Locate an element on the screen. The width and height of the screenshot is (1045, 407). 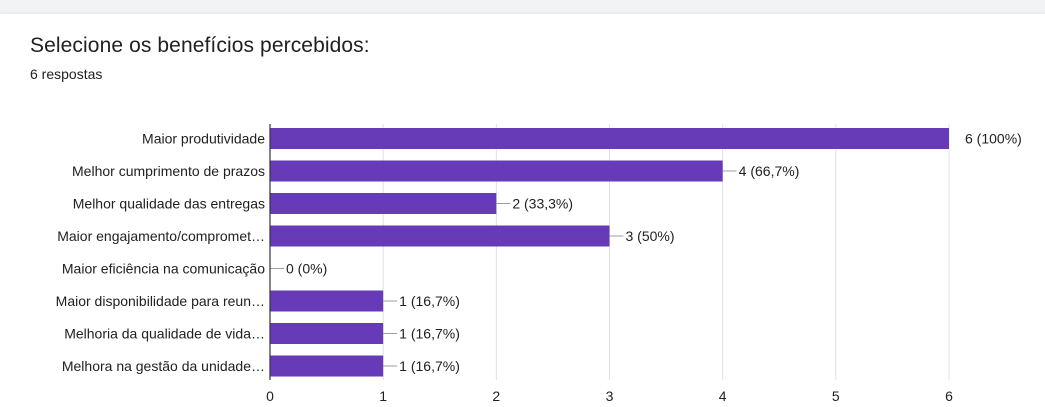
value-label: 4 (66,7%) is located at coordinates (769, 171).